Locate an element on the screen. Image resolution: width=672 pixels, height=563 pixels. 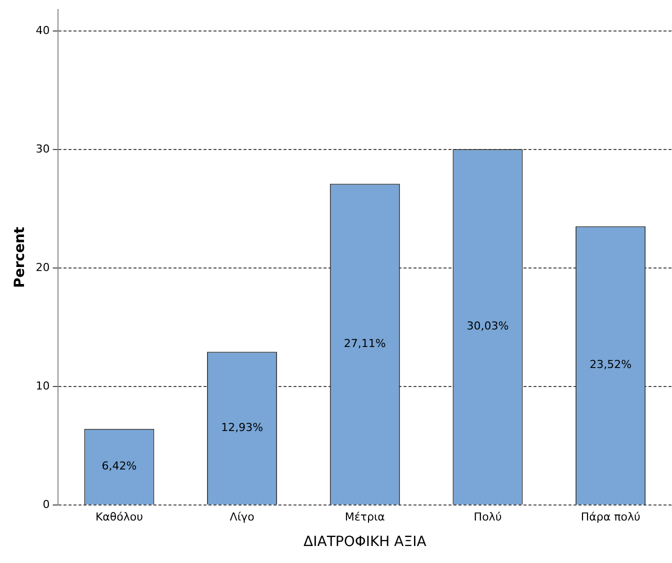
data-label: 30,03% is located at coordinates (487, 326).